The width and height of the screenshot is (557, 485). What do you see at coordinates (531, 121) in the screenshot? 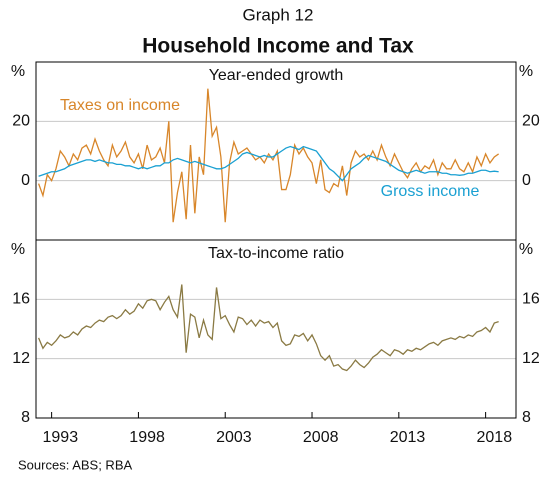
I see `y-tick-label-right: 20` at bounding box center [531, 121].